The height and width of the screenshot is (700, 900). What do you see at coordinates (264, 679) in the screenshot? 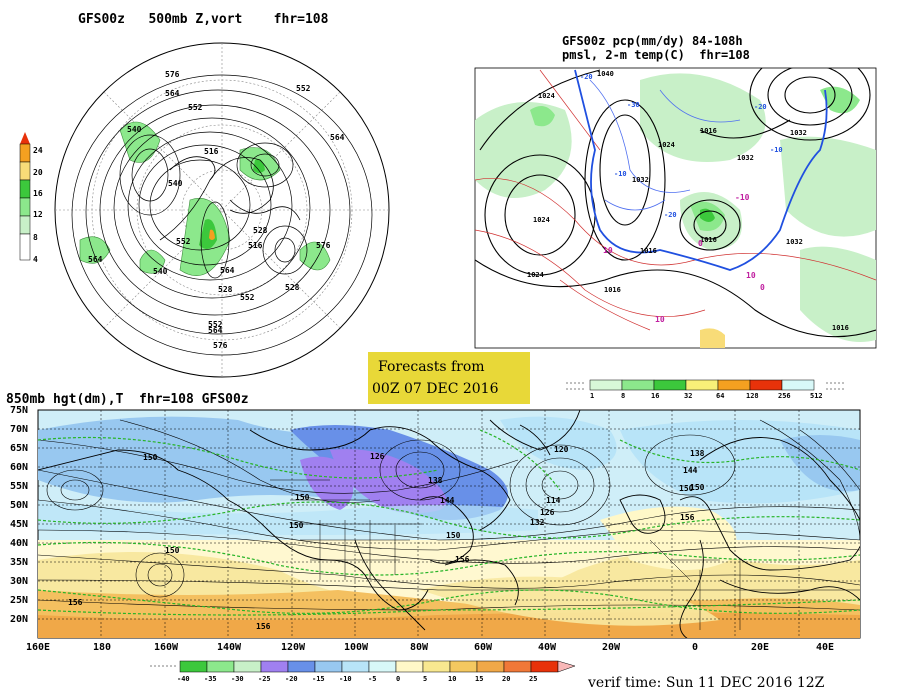
I see `temp-scale-label: -25` at bounding box center [264, 679].